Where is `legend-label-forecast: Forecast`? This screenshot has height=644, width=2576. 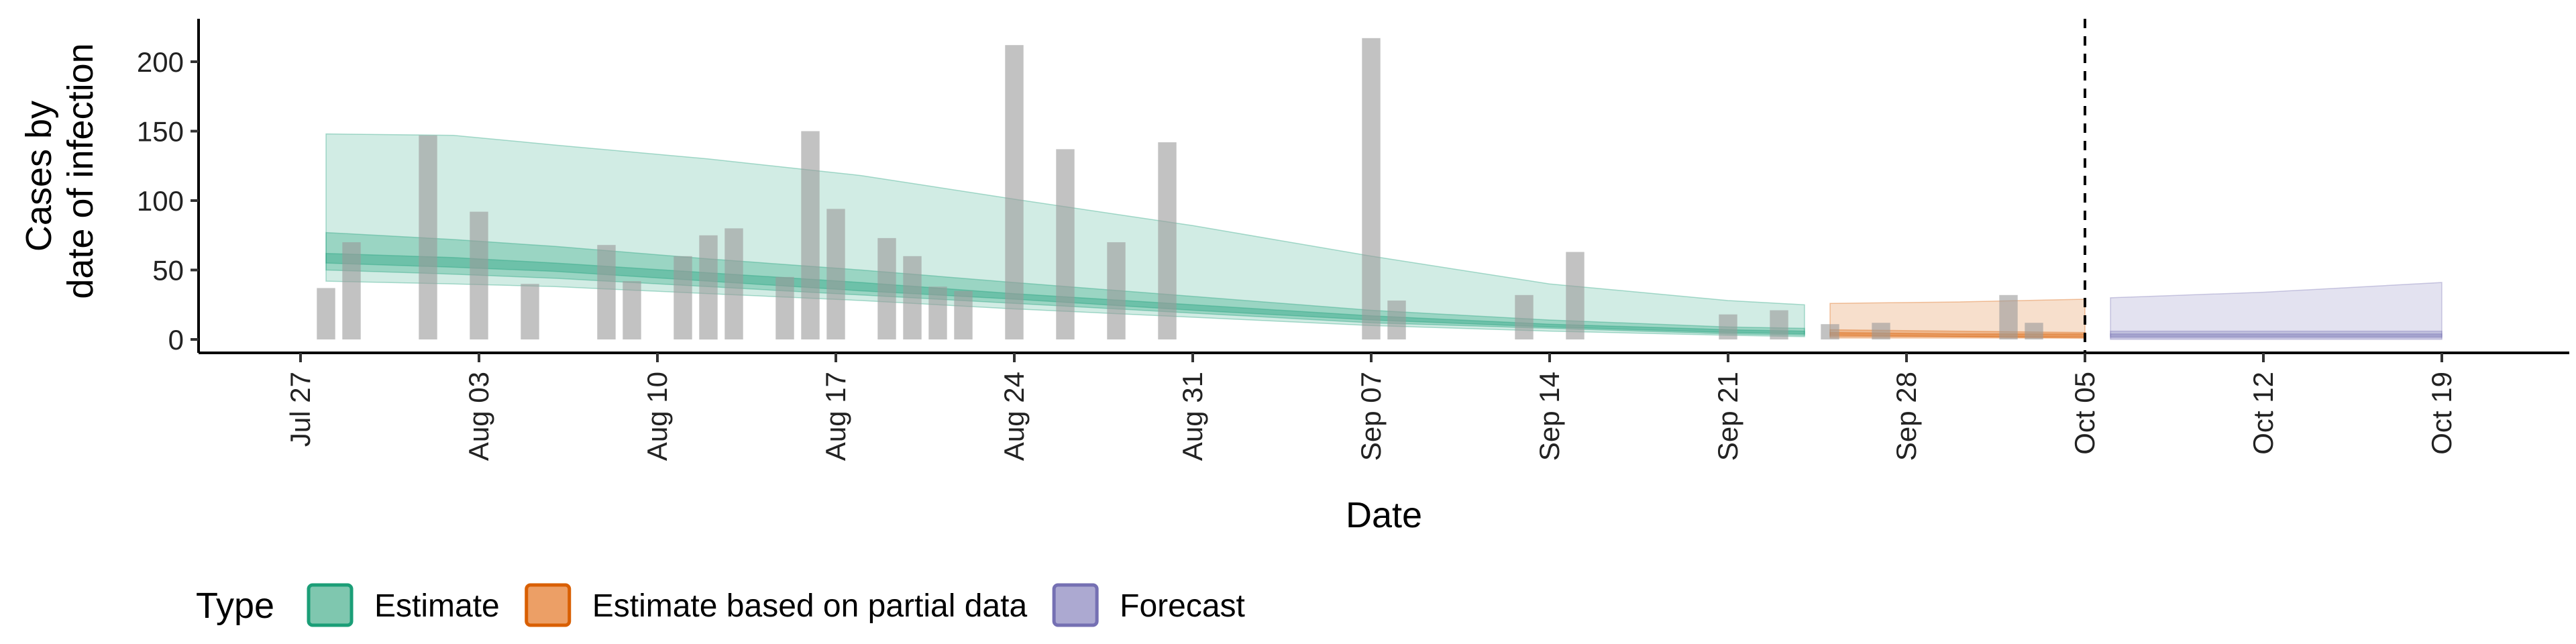 legend-label-forecast: Forecast is located at coordinates (1182, 606).